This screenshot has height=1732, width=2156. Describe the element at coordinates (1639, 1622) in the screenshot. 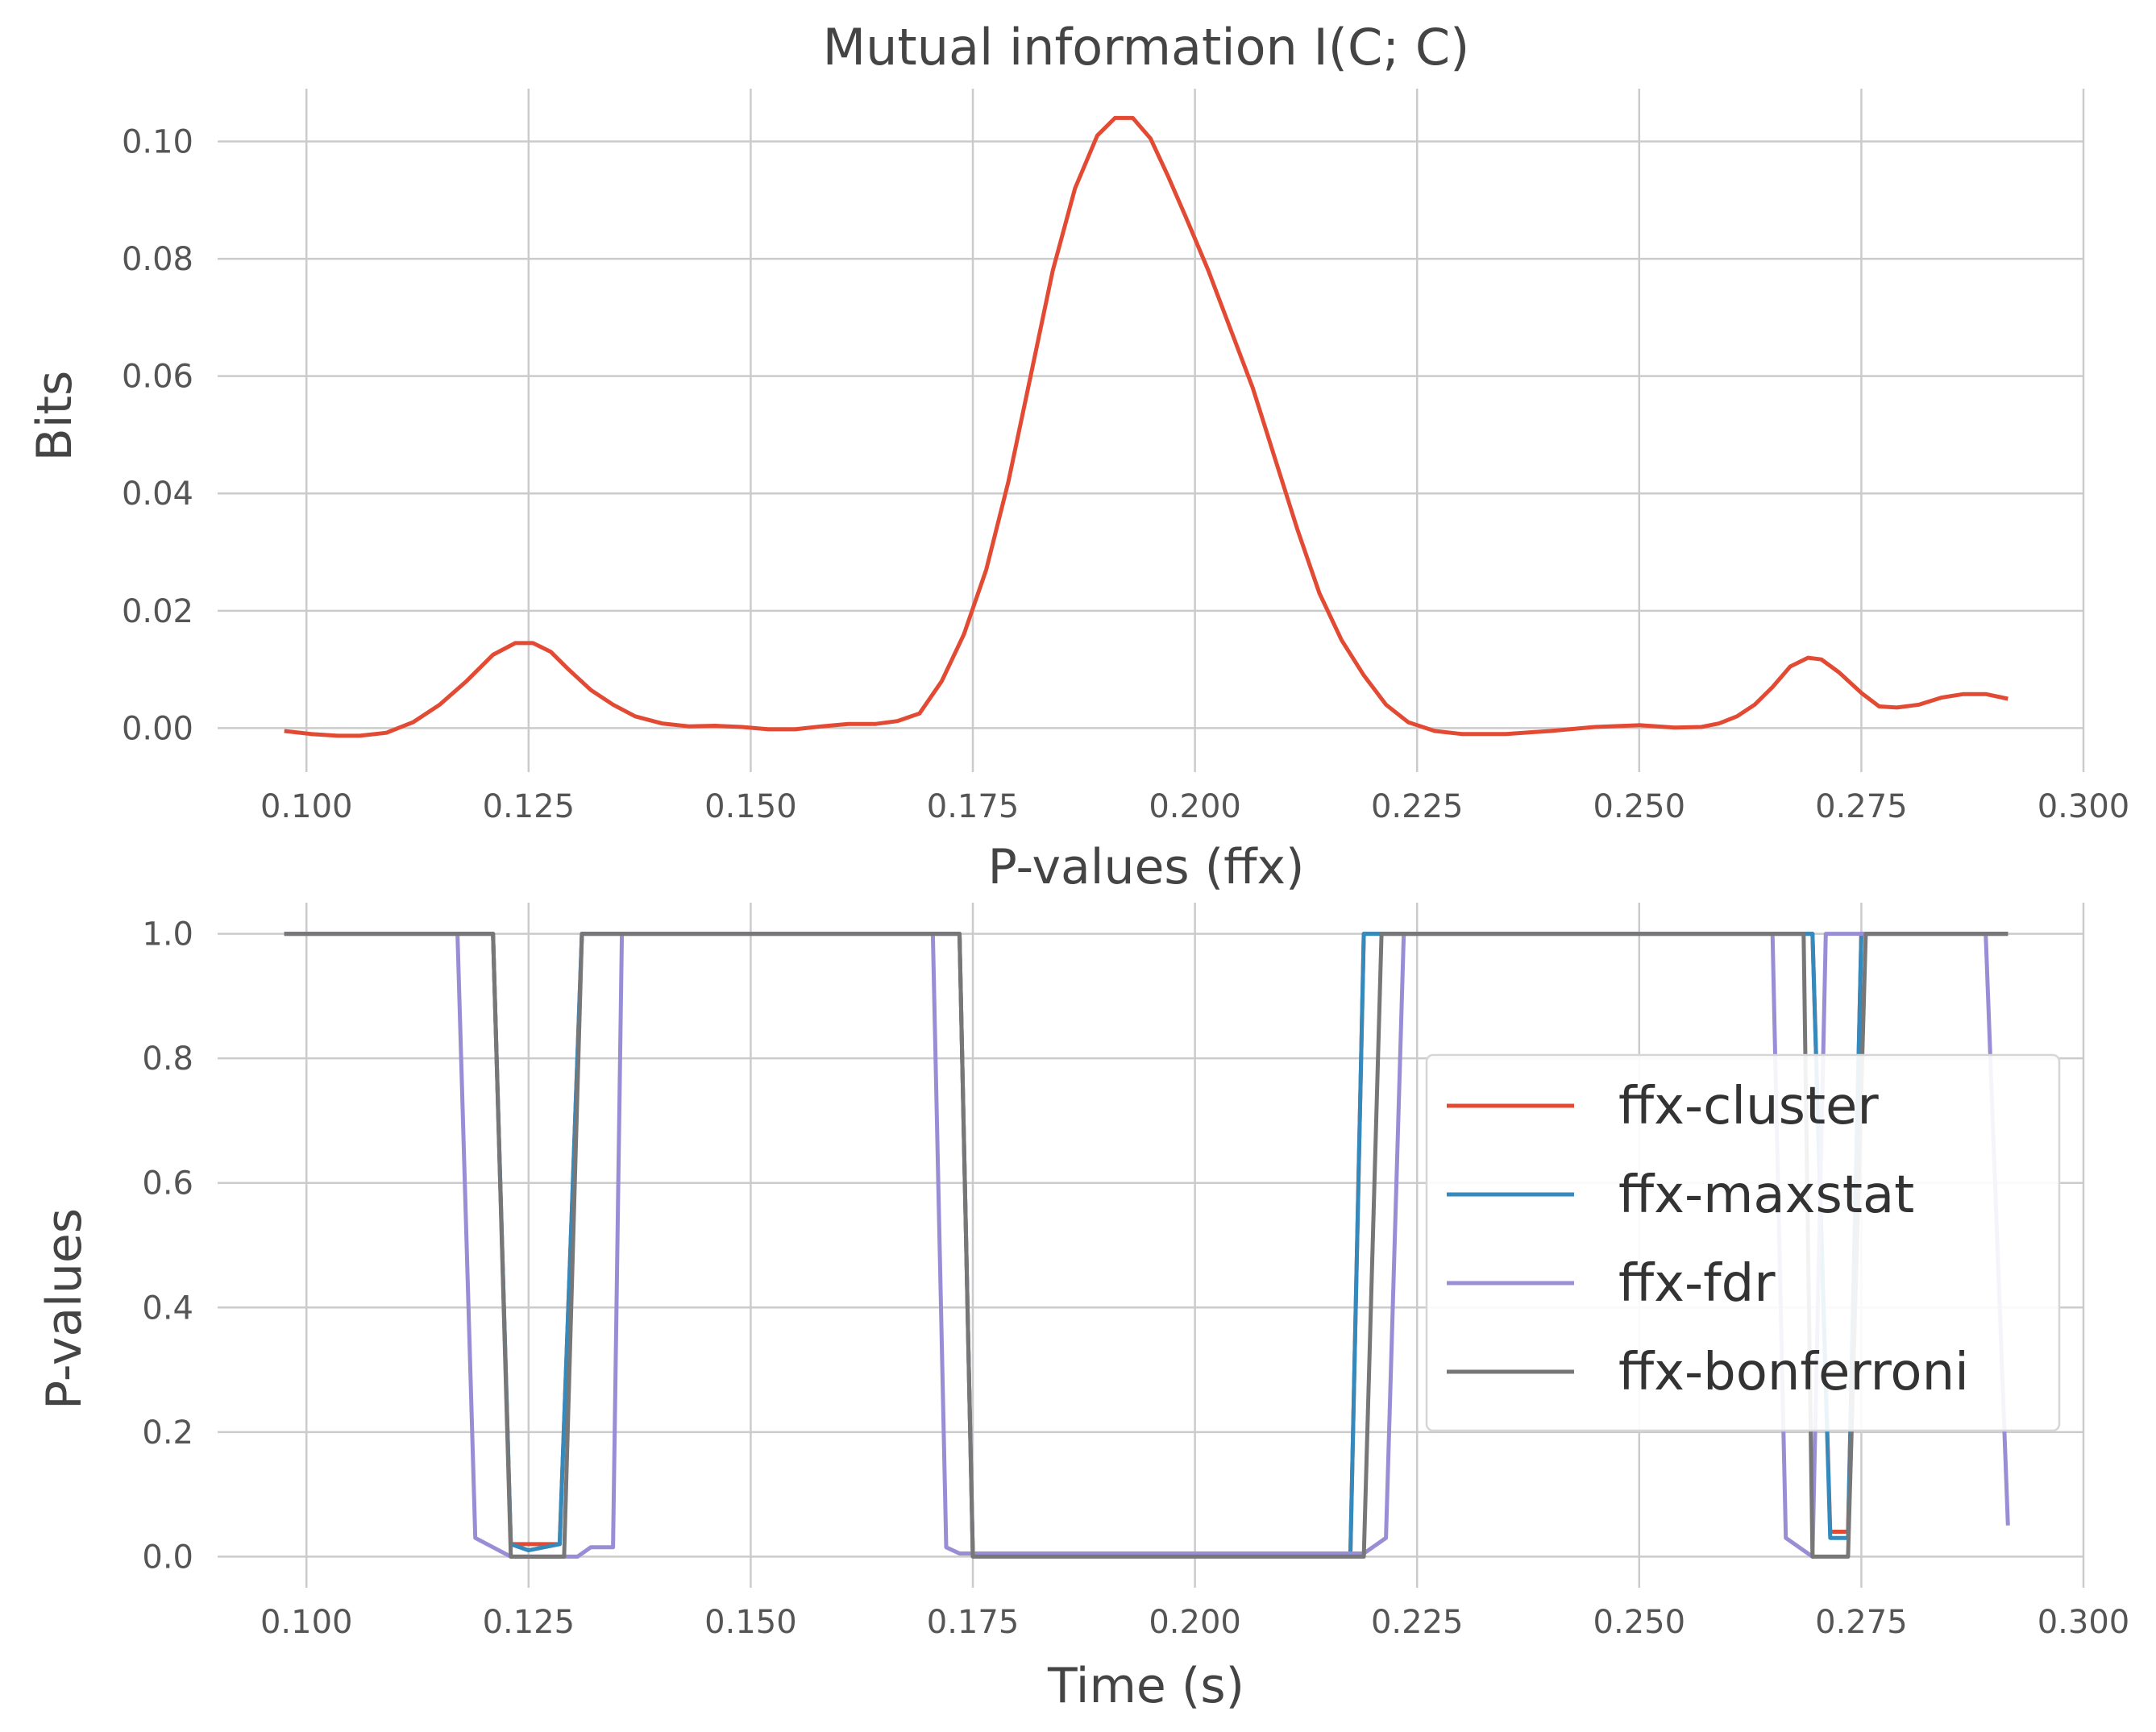

I see `pv-x-tick-label: 0.250` at that location.